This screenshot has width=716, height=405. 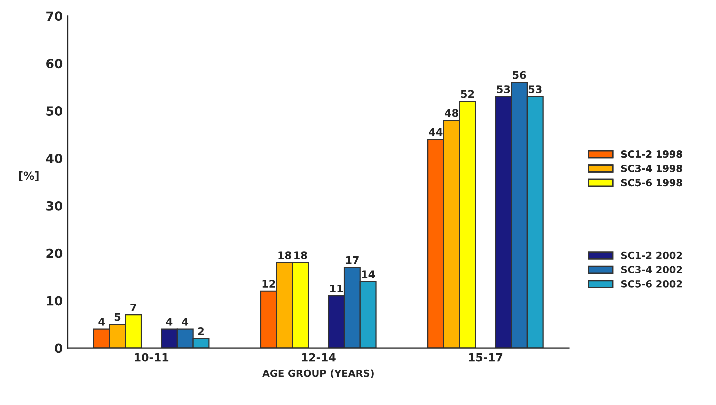 I want to click on data-label: 56, so click(x=519, y=75).